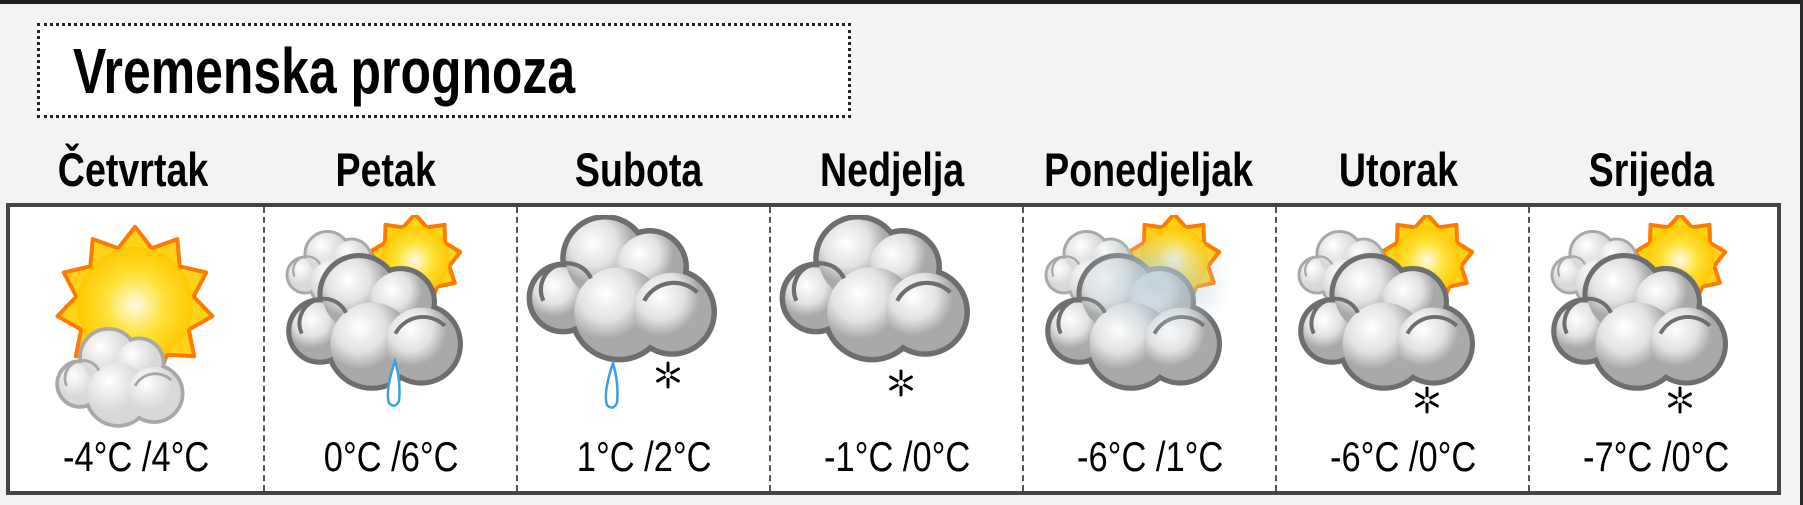 The width and height of the screenshot is (1803, 505). I want to click on day-header: Nedjelja, so click(892, 170).